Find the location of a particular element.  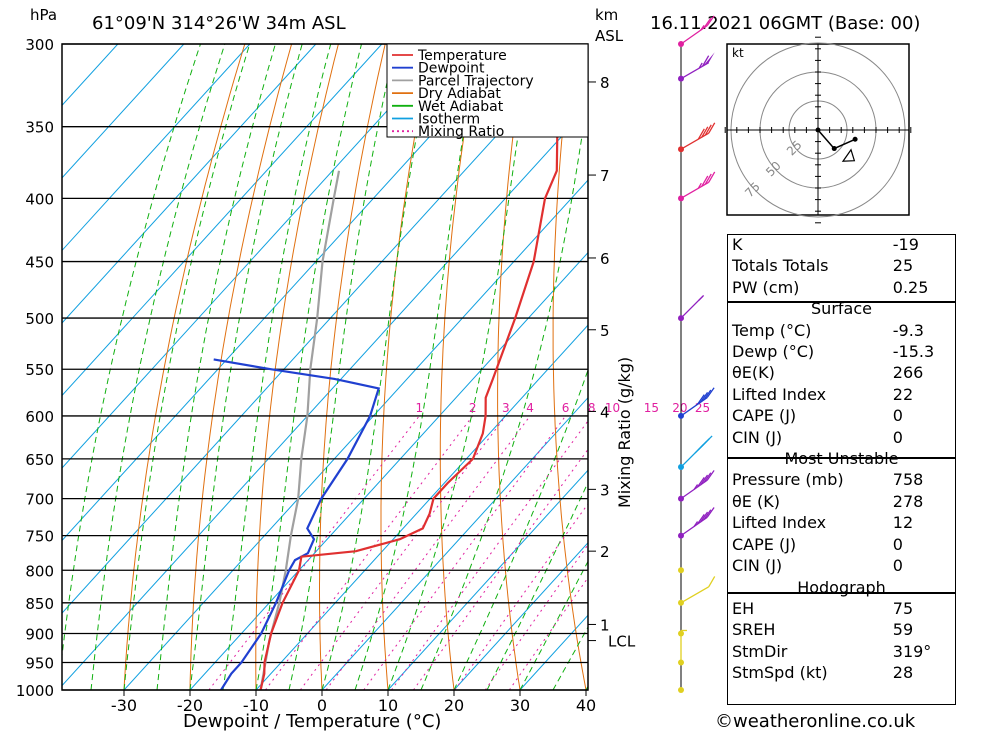

hodograph-unit-label: kt is located at coordinates (738, 53).